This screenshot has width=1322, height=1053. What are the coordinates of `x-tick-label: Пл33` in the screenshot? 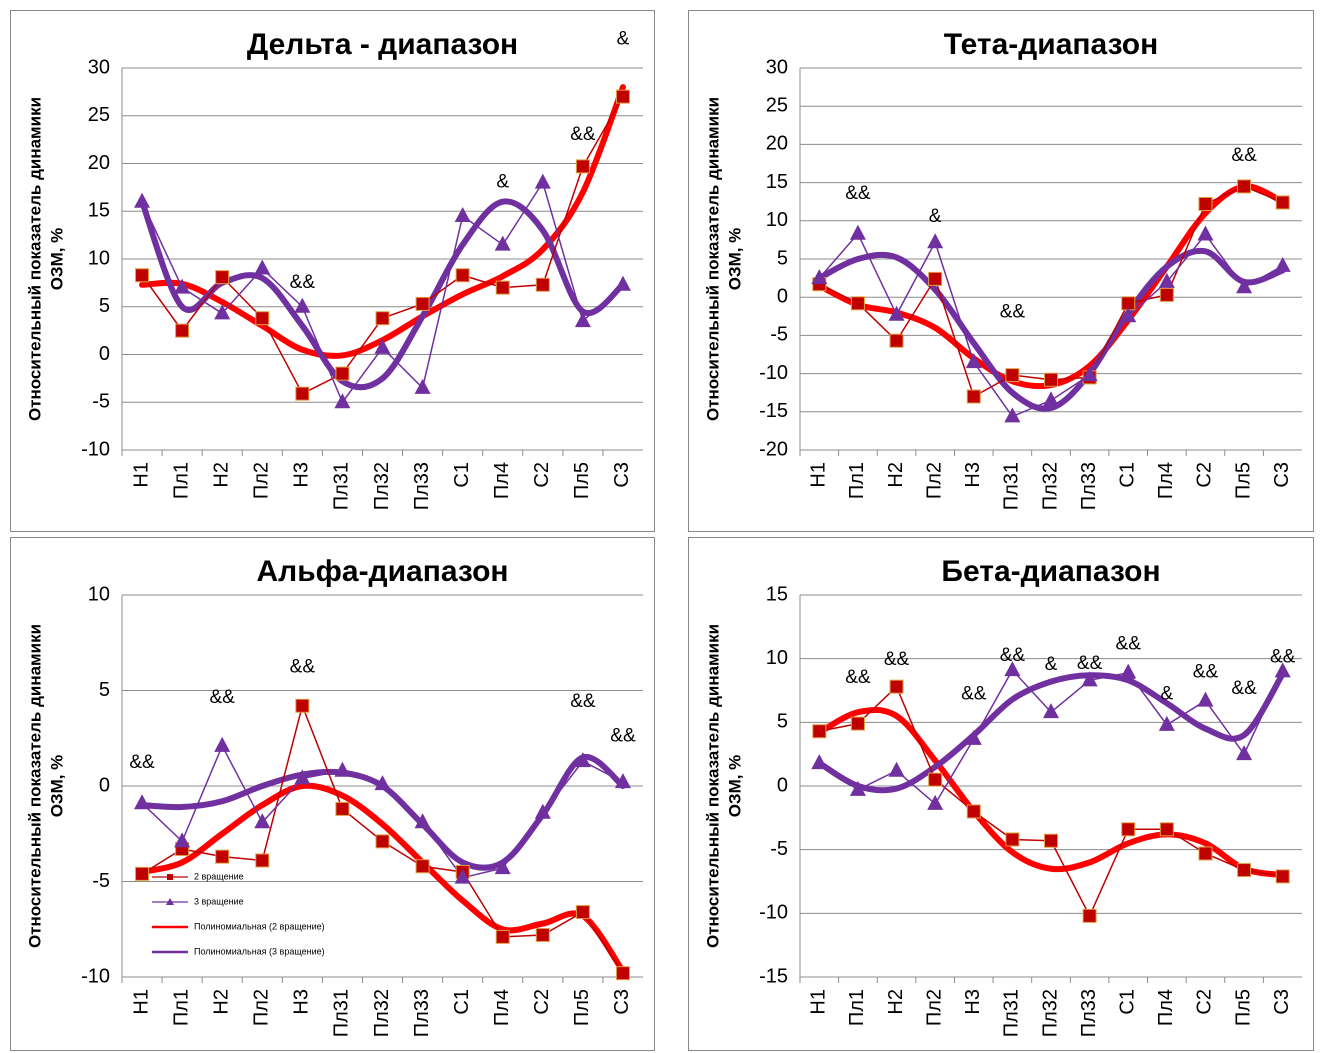 It's located at (422, 1013).